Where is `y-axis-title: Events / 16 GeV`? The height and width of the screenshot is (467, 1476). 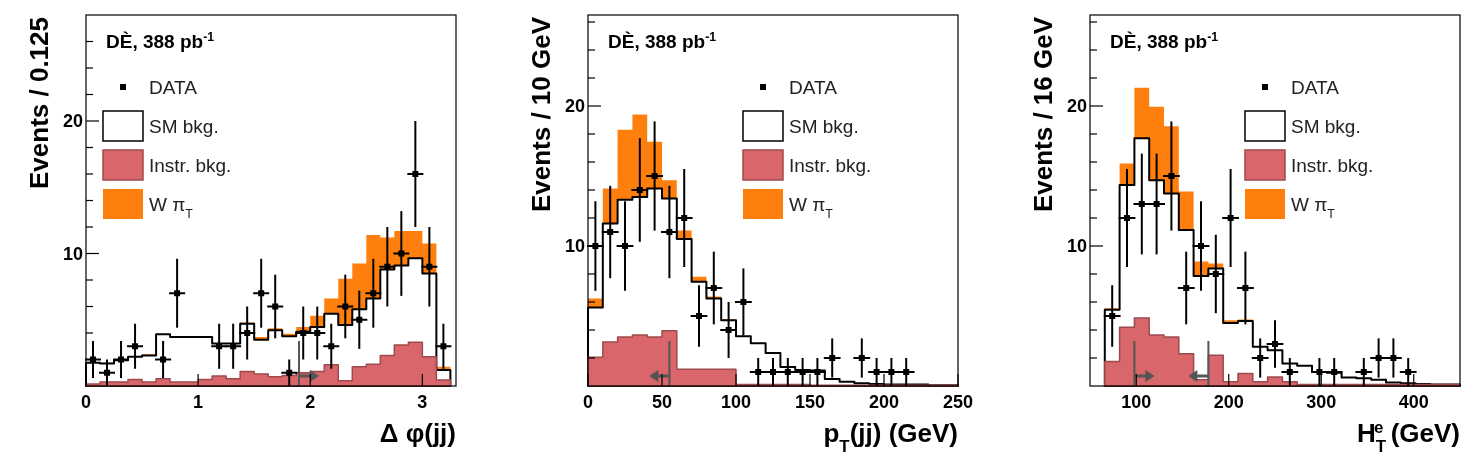 y-axis-title: Events / 16 GeV is located at coordinates (1043, 114).